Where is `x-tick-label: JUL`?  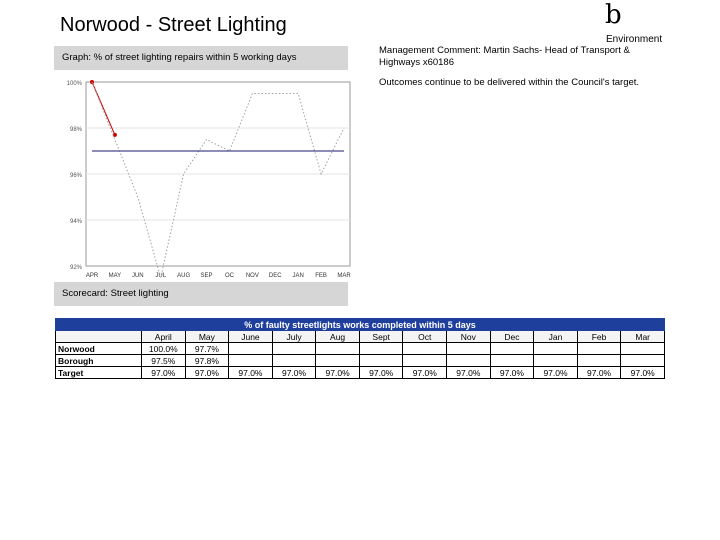
x-tick-label: JUL is located at coordinates (160, 276).